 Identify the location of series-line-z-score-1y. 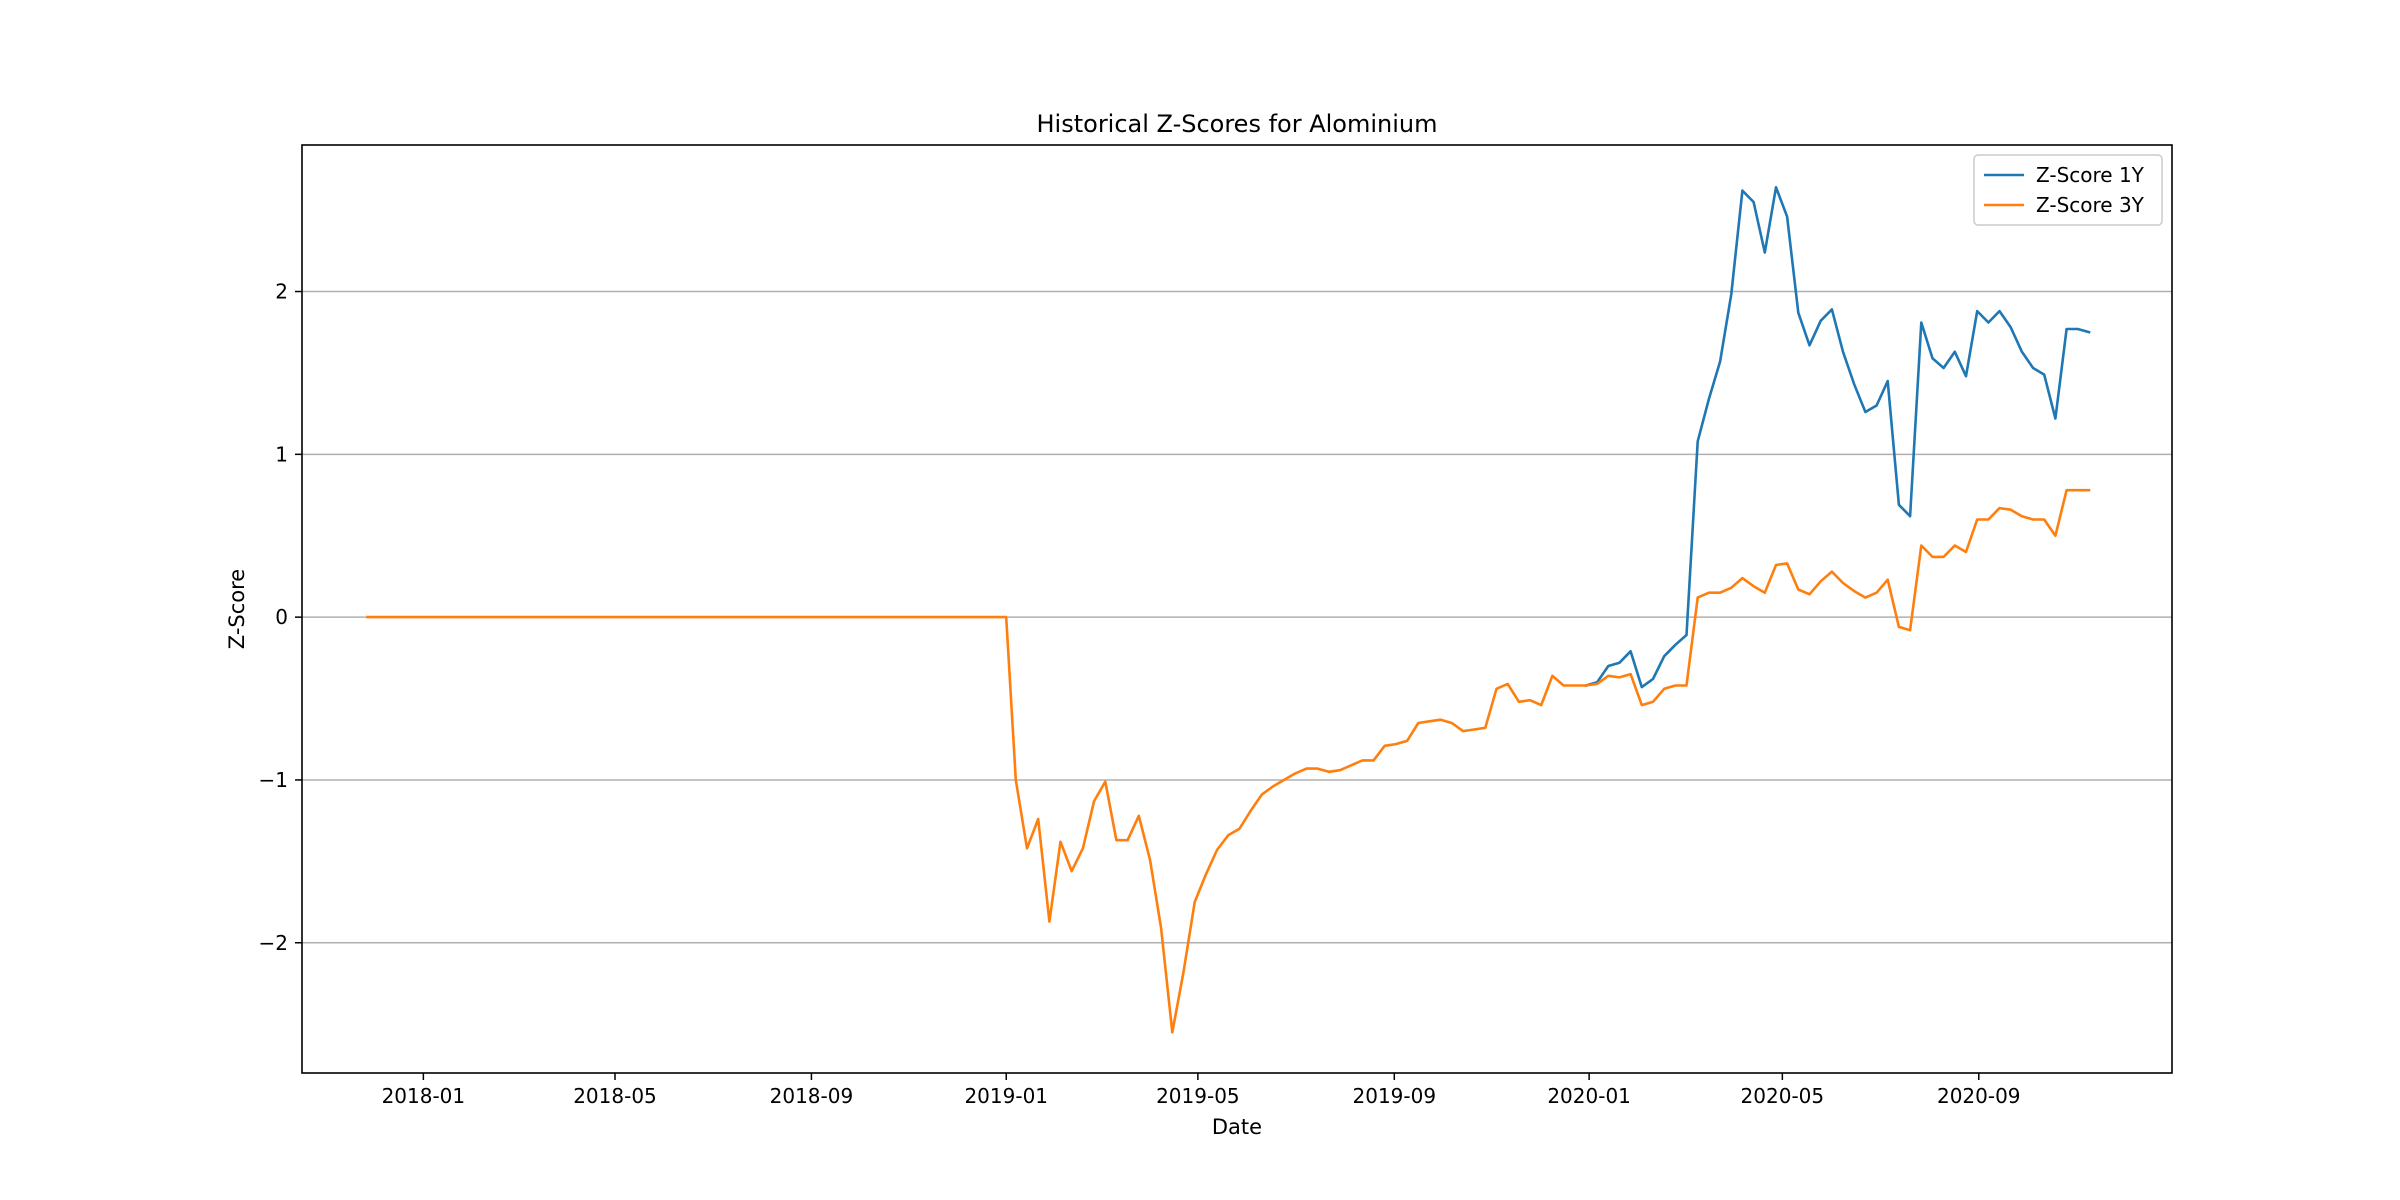
(1837, 437).